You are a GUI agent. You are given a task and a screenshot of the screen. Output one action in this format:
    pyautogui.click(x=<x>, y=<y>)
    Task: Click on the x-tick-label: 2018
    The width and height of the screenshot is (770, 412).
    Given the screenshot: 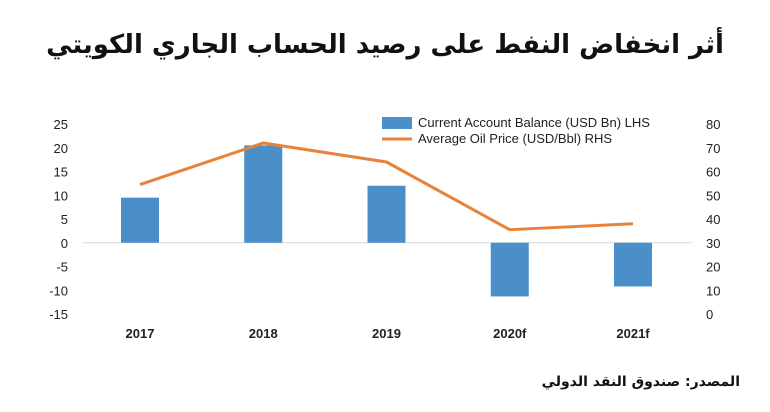 What is the action you would take?
    pyautogui.click(x=263, y=333)
    